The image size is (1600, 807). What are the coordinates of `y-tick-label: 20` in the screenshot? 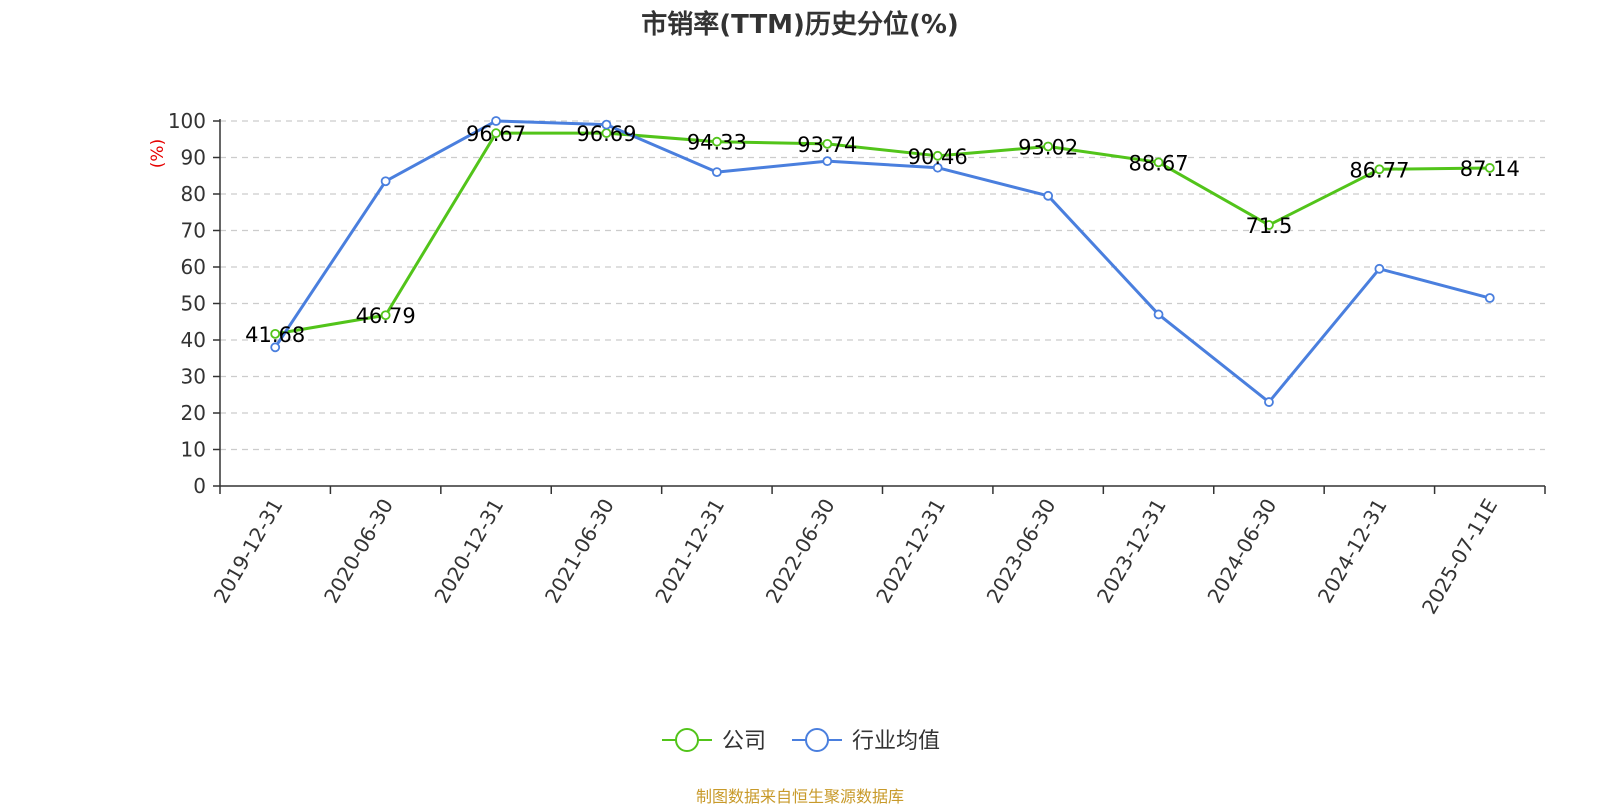 It's located at (193, 413).